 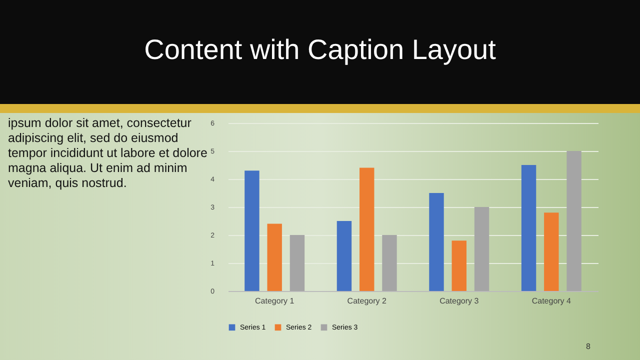 I want to click on x-tick-label: Category 2, so click(x=367, y=301).